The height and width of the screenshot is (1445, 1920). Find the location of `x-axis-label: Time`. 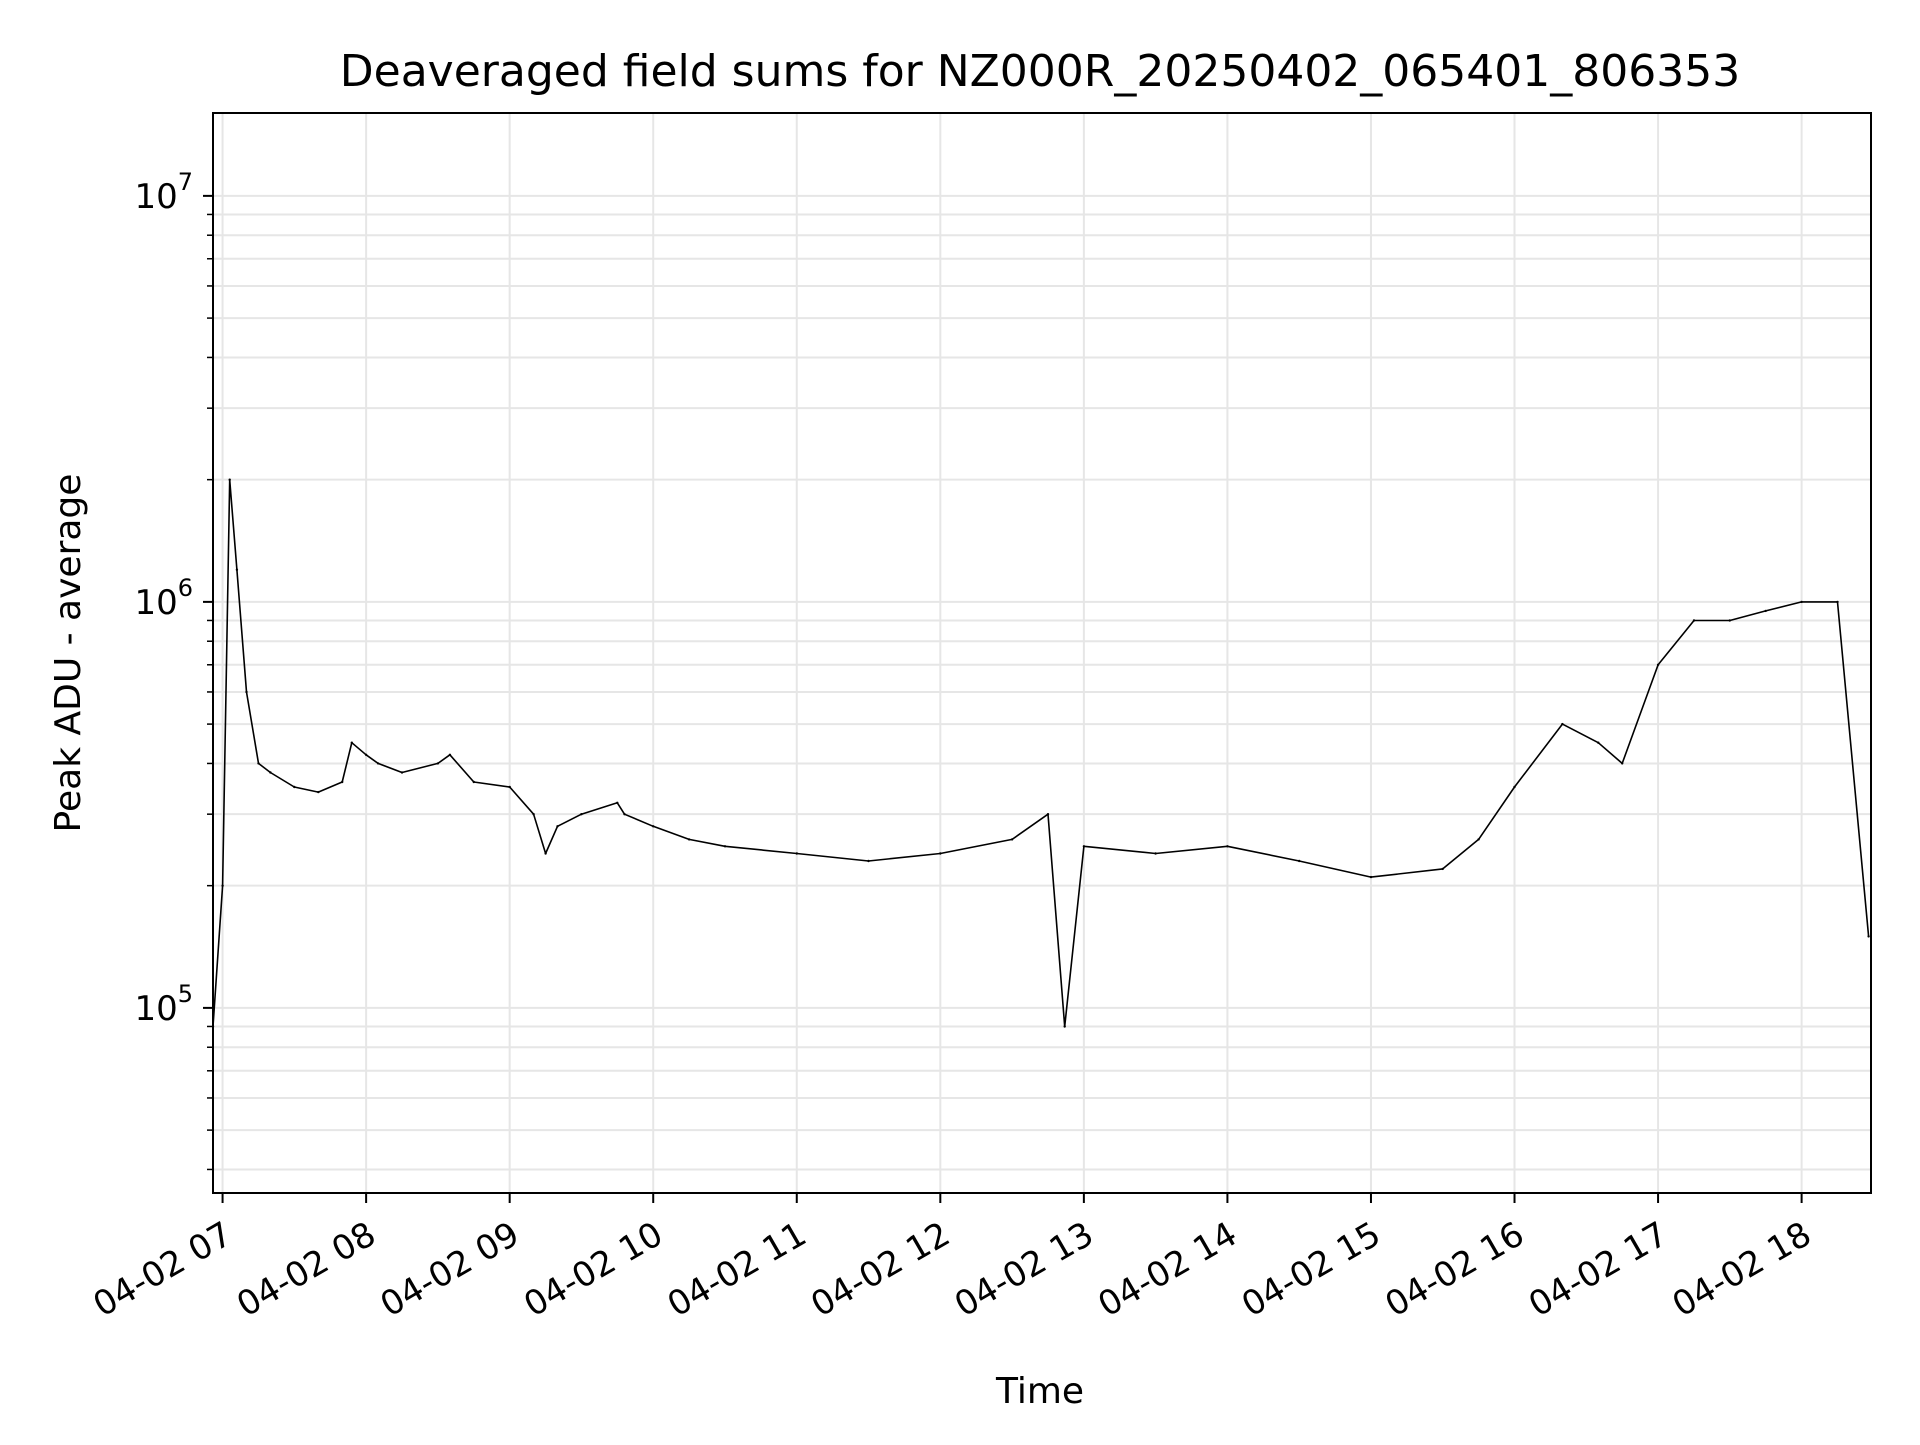

x-axis-label: Time is located at coordinates (1039, 1391).